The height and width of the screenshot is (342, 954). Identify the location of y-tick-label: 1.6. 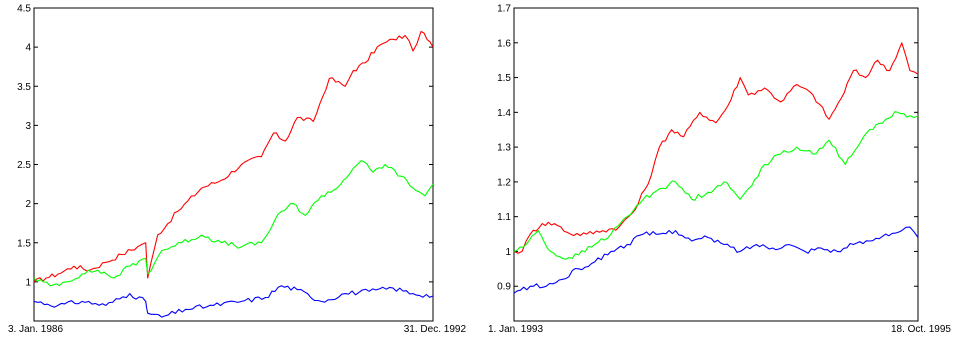
(504, 43).